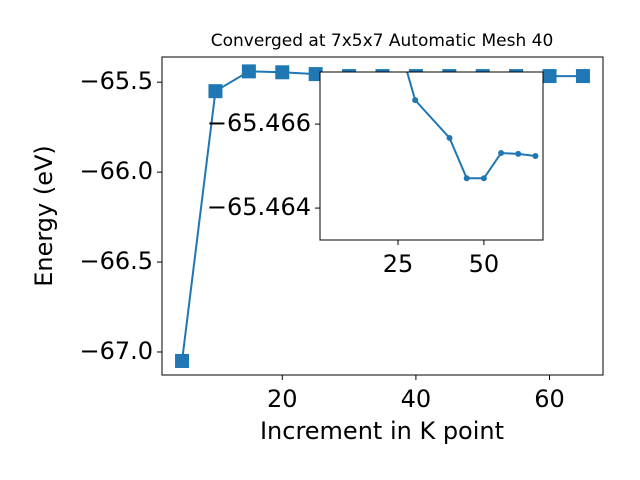  I want to click on y-tick-label: −67.0, so click(116, 351).